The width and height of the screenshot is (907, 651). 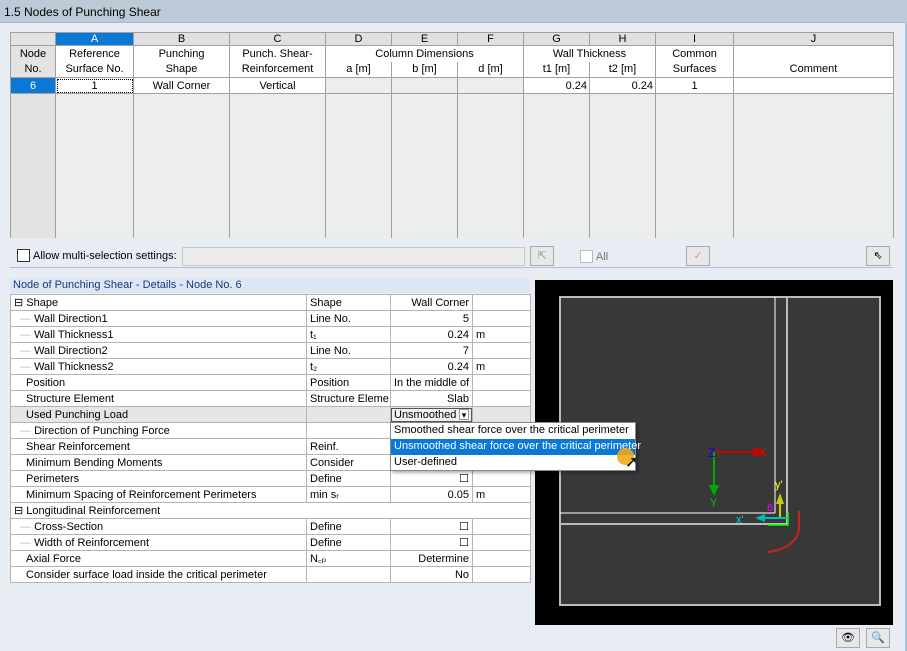 What do you see at coordinates (431, 302) in the screenshot?
I see `property-val: Wall Corner` at bounding box center [431, 302].